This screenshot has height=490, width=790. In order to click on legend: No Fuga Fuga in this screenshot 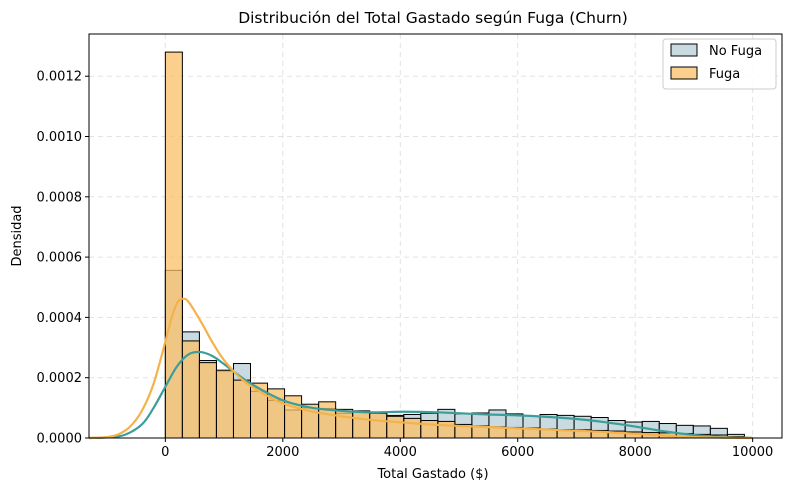, I will do `click(719, 64)`.